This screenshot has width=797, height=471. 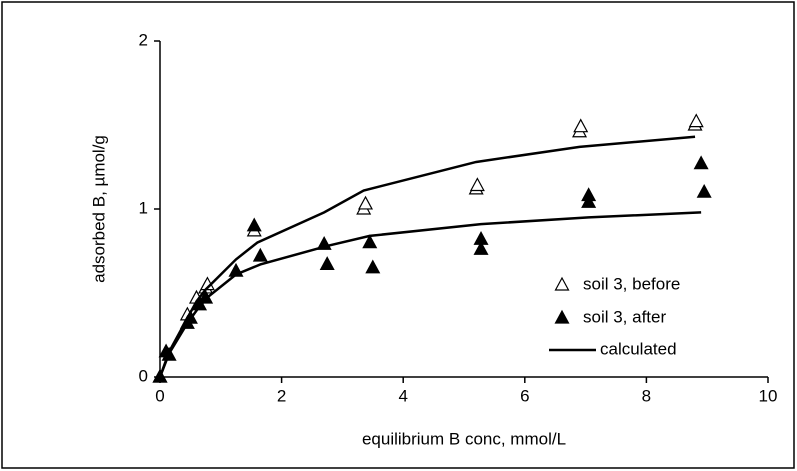 I want to click on y-tick-label: 1, so click(x=143, y=207).